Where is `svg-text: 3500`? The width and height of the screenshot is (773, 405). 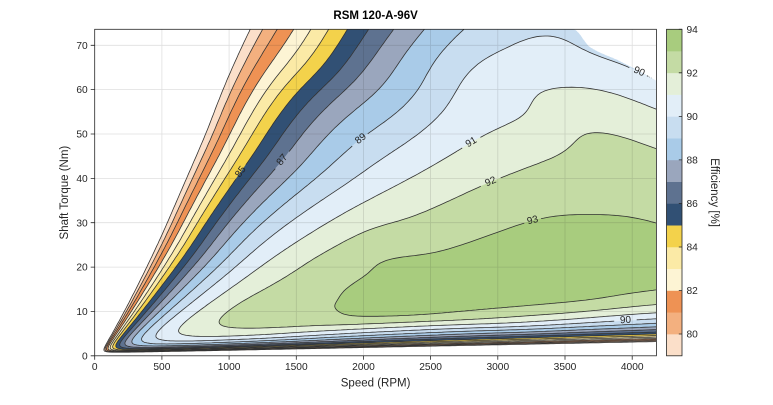
svg-text: 3500 is located at coordinates (565, 367).